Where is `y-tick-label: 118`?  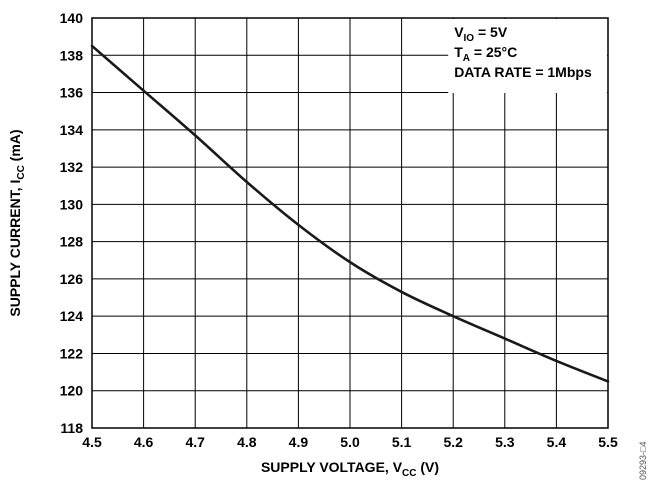 y-tick-label: 118 is located at coordinates (71, 428).